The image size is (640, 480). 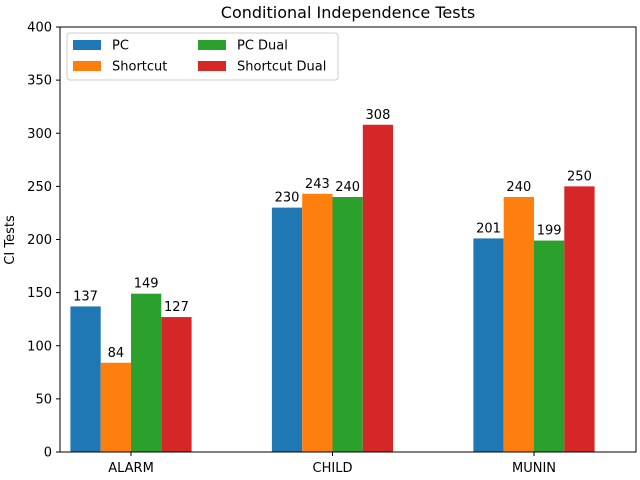 What do you see at coordinates (39, 240) in the screenshot?
I see `y-tick-label: 200` at bounding box center [39, 240].